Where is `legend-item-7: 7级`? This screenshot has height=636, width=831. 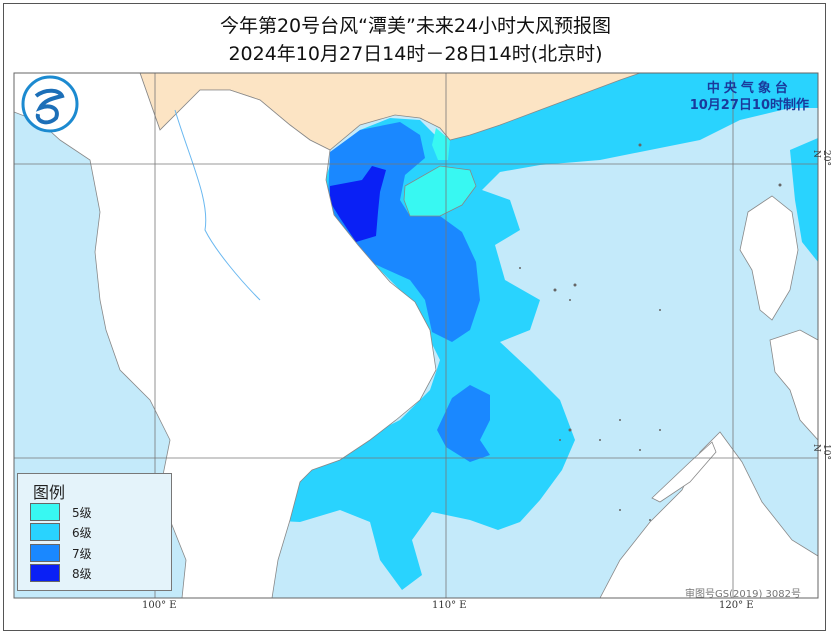
legend-item-7: 7级 is located at coordinates (61, 553).